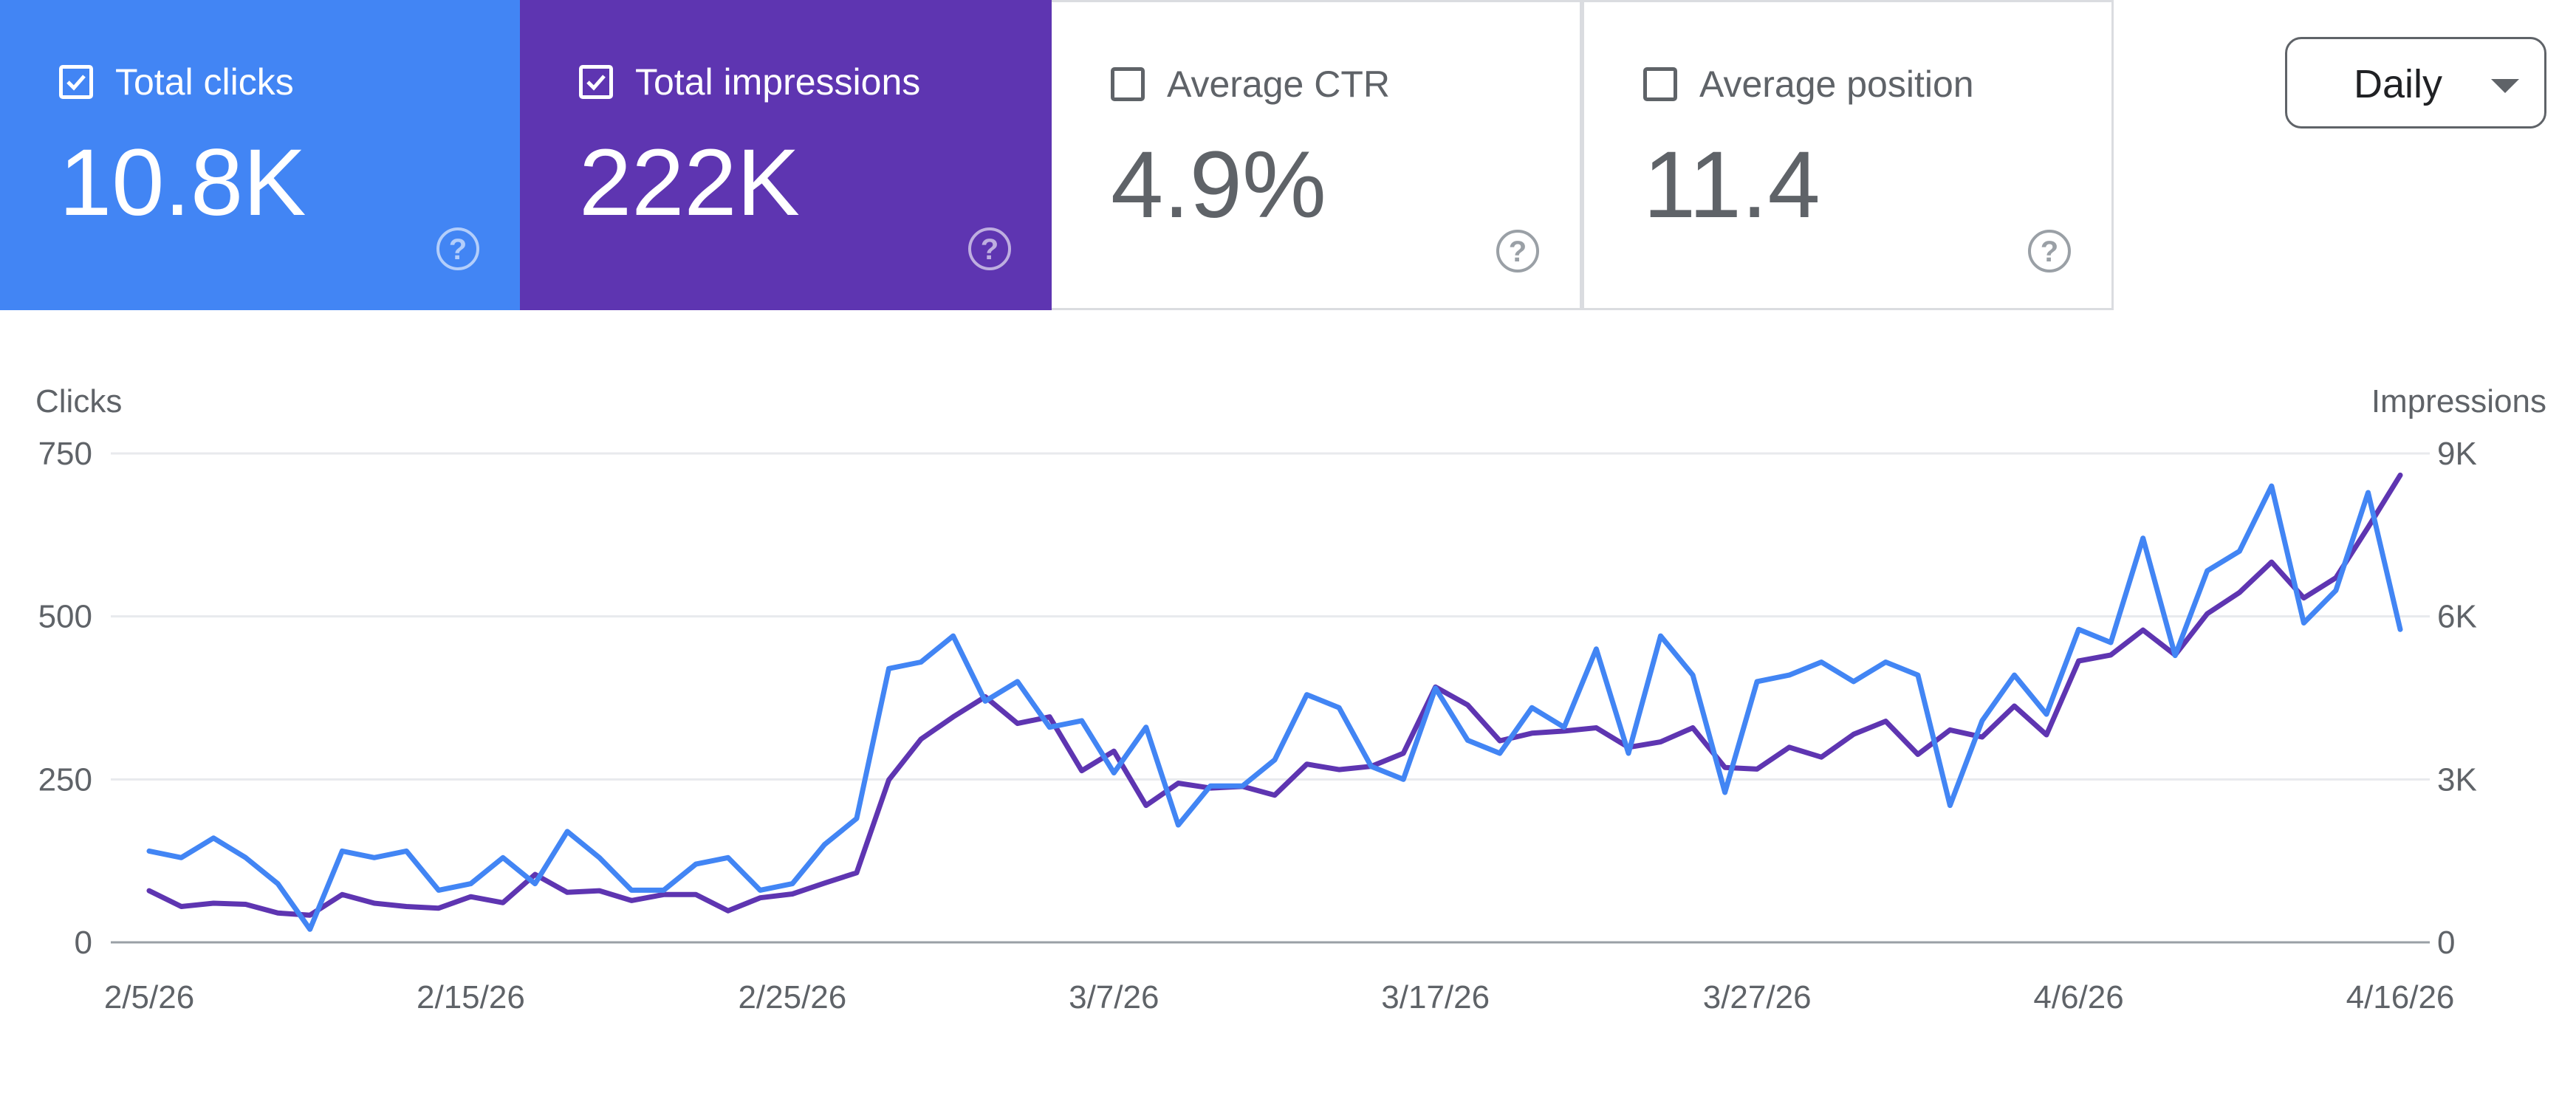 This screenshot has height=1093, width=2576. I want to click on x-tick-label: 2/25/26, so click(792, 997).